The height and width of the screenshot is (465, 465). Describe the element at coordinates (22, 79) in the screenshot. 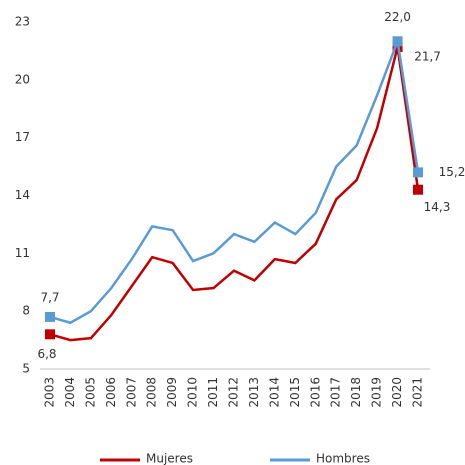

I see `y-tick-label: 20` at that location.